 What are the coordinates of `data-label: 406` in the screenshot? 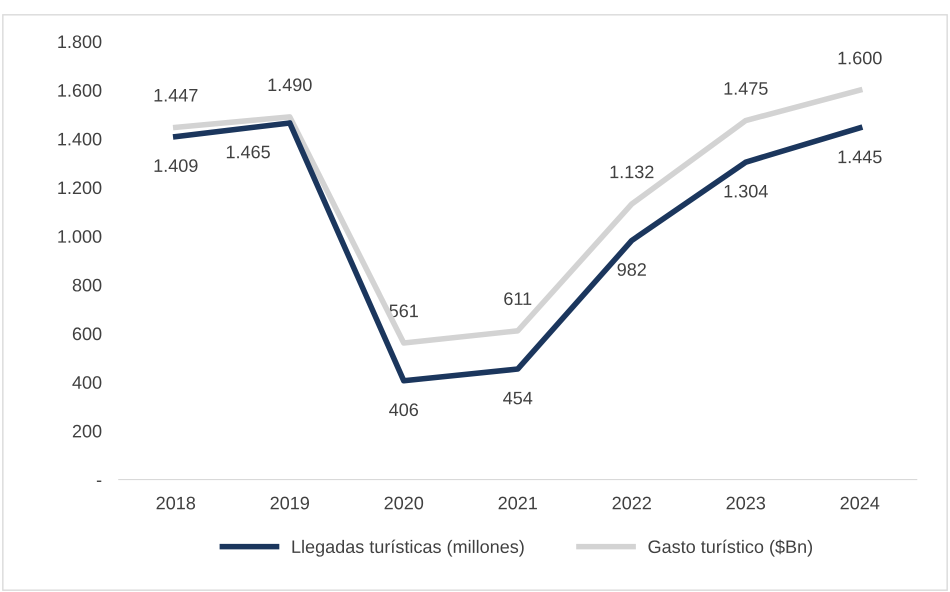 It's located at (403, 409).